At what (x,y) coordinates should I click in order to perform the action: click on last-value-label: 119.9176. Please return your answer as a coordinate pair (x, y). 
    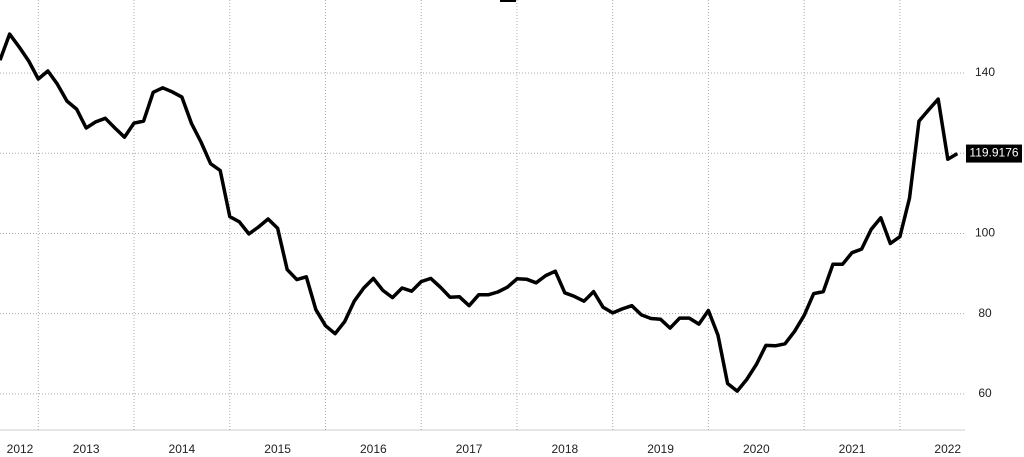
    Looking at the image, I should click on (993, 153).